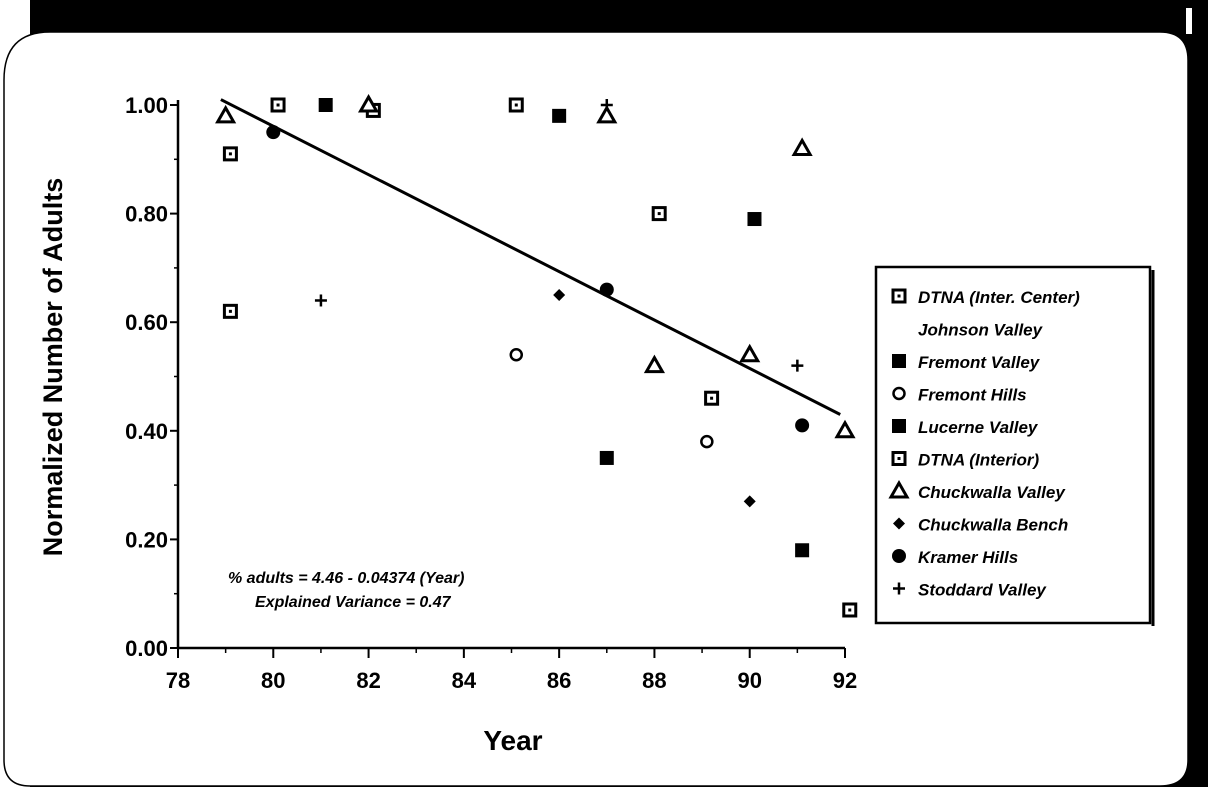 The width and height of the screenshot is (1208, 787). What do you see at coordinates (146, 539) in the screenshot?
I see `y-tick-label: 0.20` at bounding box center [146, 539].